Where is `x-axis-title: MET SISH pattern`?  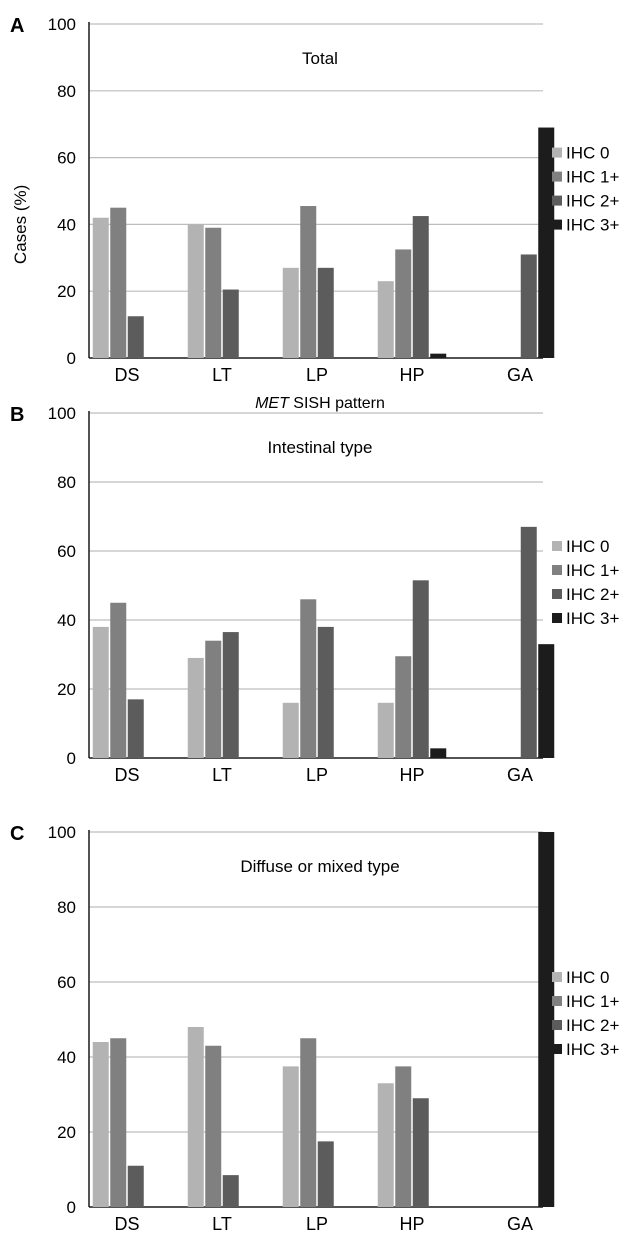
x-axis-title: MET SISH pattern is located at coordinates (320, 403).